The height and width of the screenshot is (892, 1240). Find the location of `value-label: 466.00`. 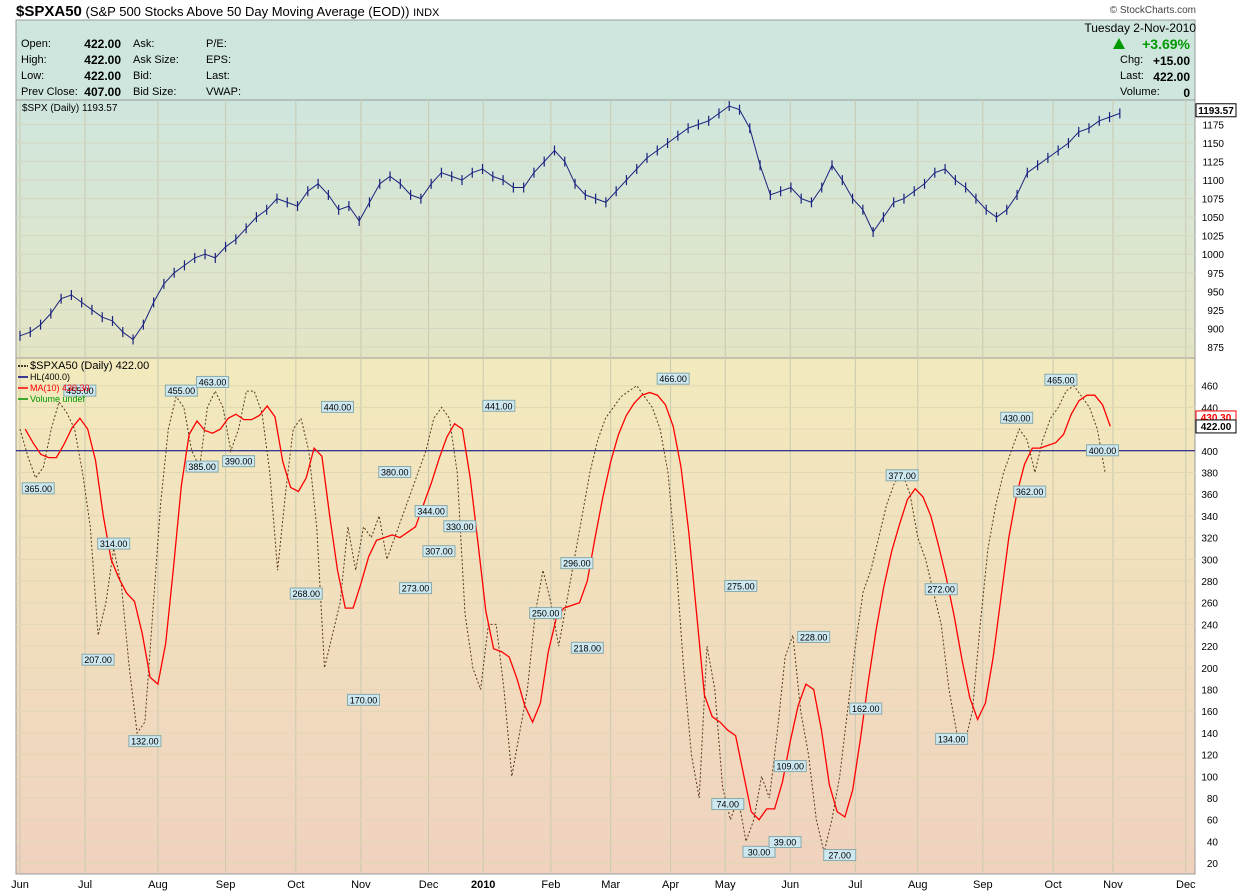

value-label: 466.00 is located at coordinates (673, 378).